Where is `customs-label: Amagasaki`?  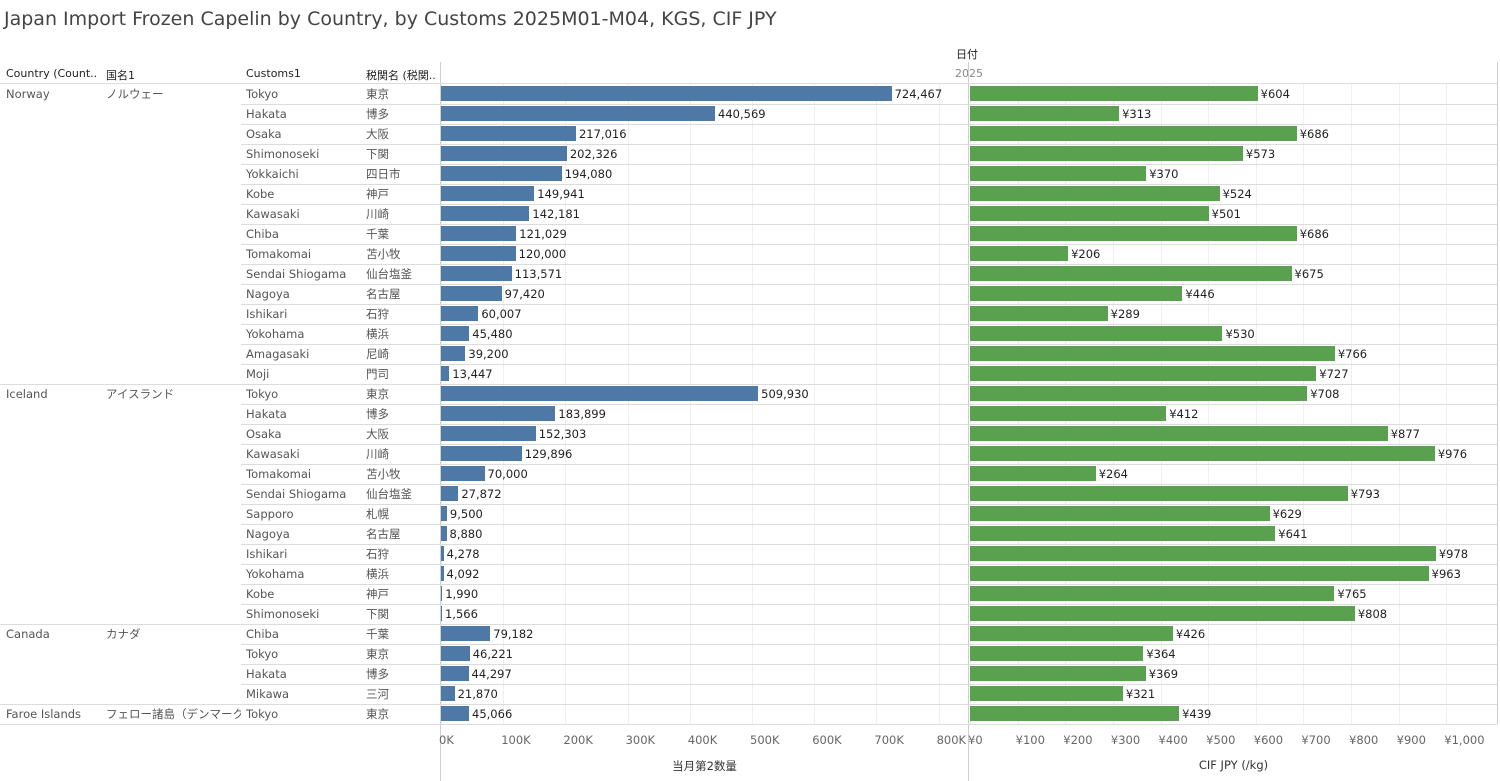
customs-label: Amagasaki is located at coordinates (278, 354).